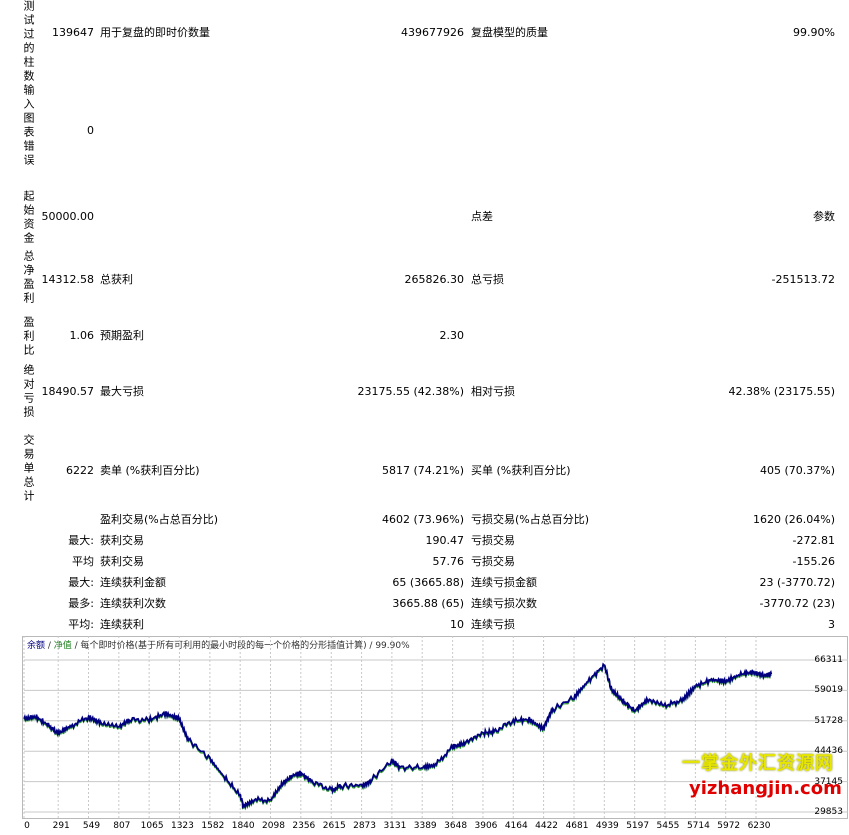  I want to click on key-largest-loss: 亏损交易, so click(493, 540).